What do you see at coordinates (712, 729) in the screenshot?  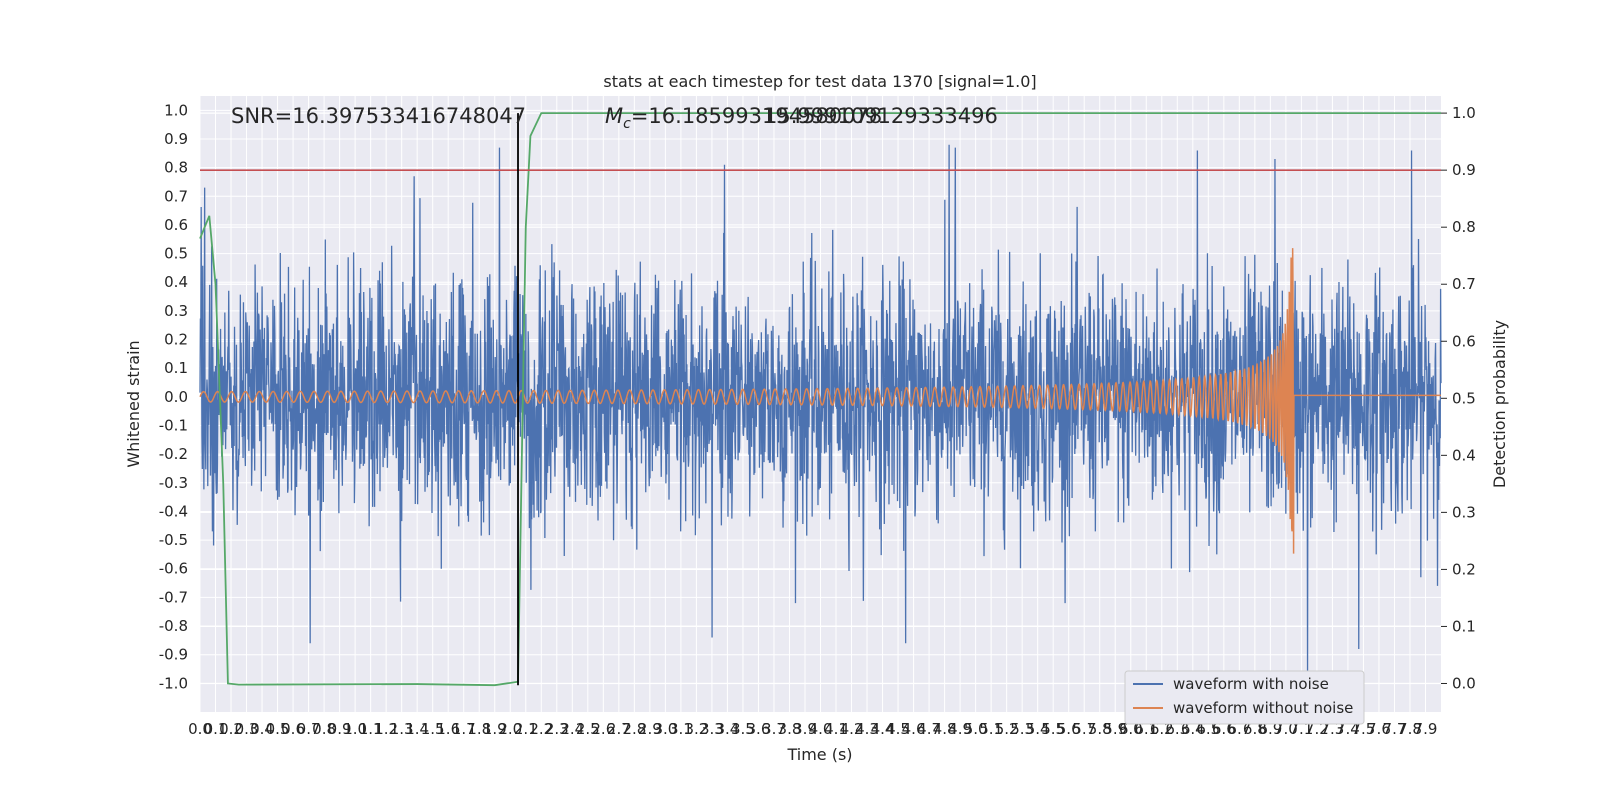 I see `x-tick-label: 3.3` at bounding box center [712, 729].